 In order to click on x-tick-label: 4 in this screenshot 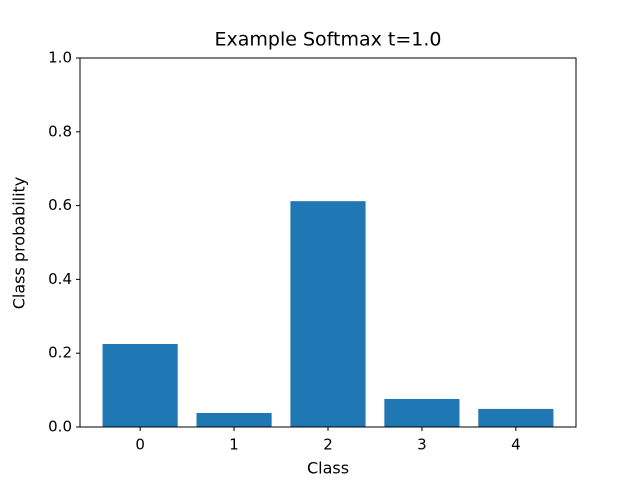, I will do `click(516, 445)`.